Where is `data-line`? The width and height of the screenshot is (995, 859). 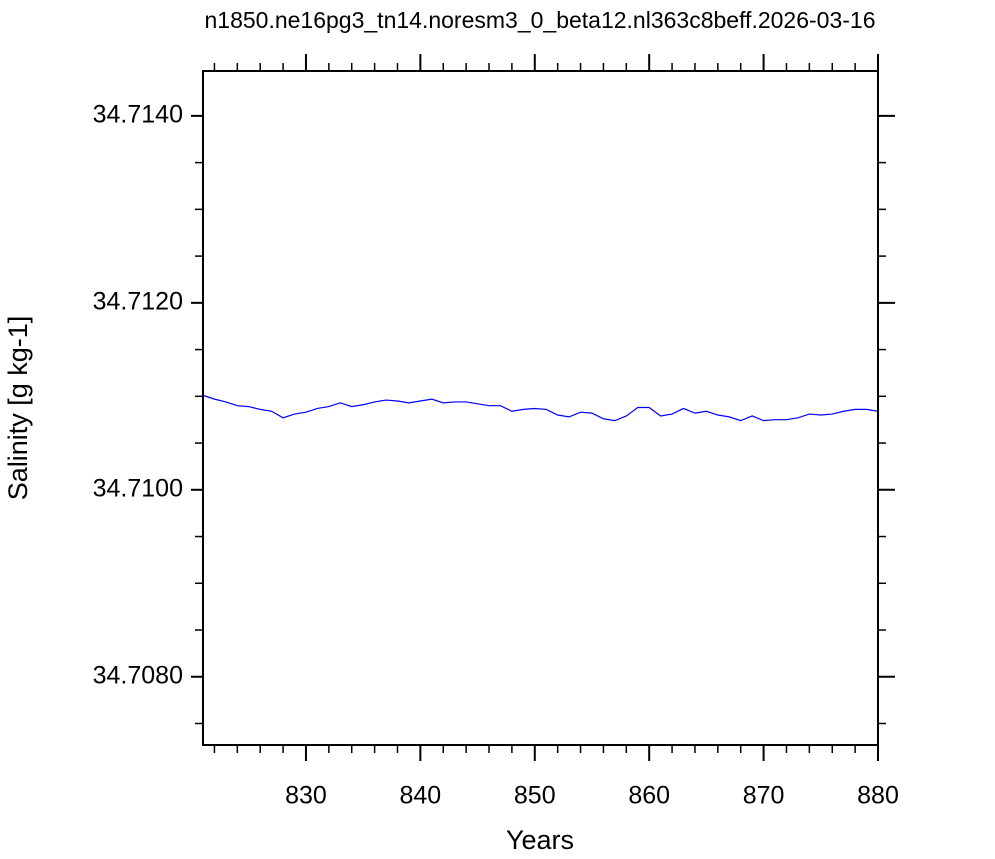
data-line is located at coordinates (540, 408).